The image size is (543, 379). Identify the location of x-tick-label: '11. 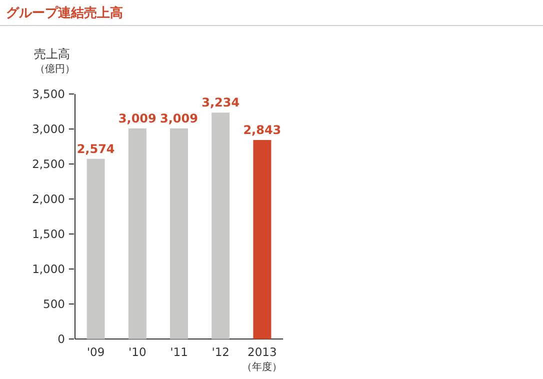
(179, 352).